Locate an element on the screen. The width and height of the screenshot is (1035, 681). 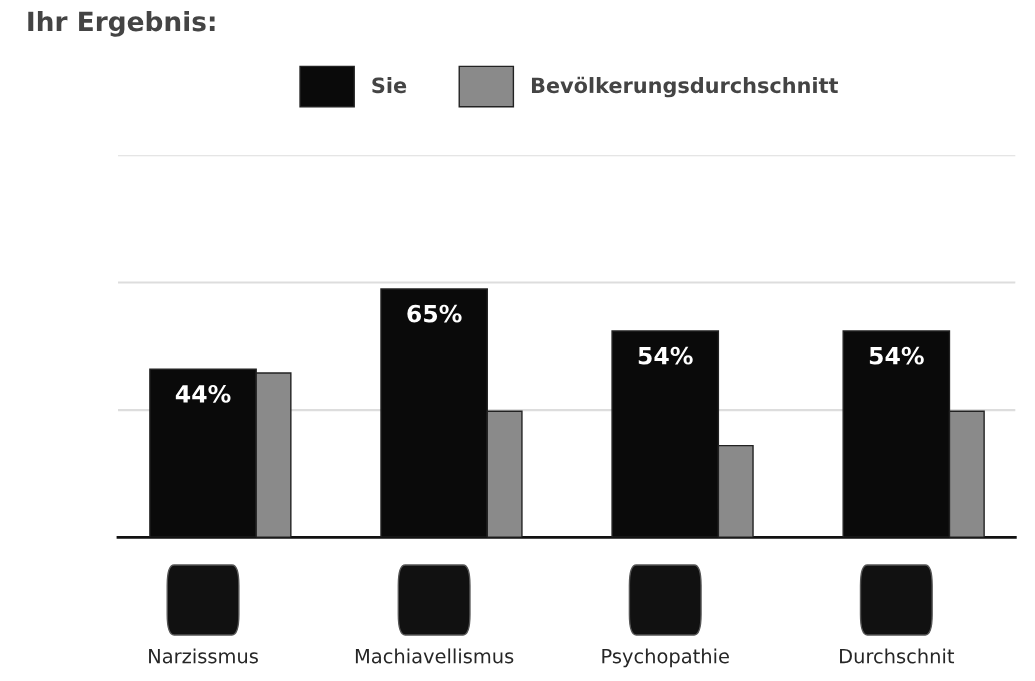
x-tick-label: Durchschnit is located at coordinates (897, 656).